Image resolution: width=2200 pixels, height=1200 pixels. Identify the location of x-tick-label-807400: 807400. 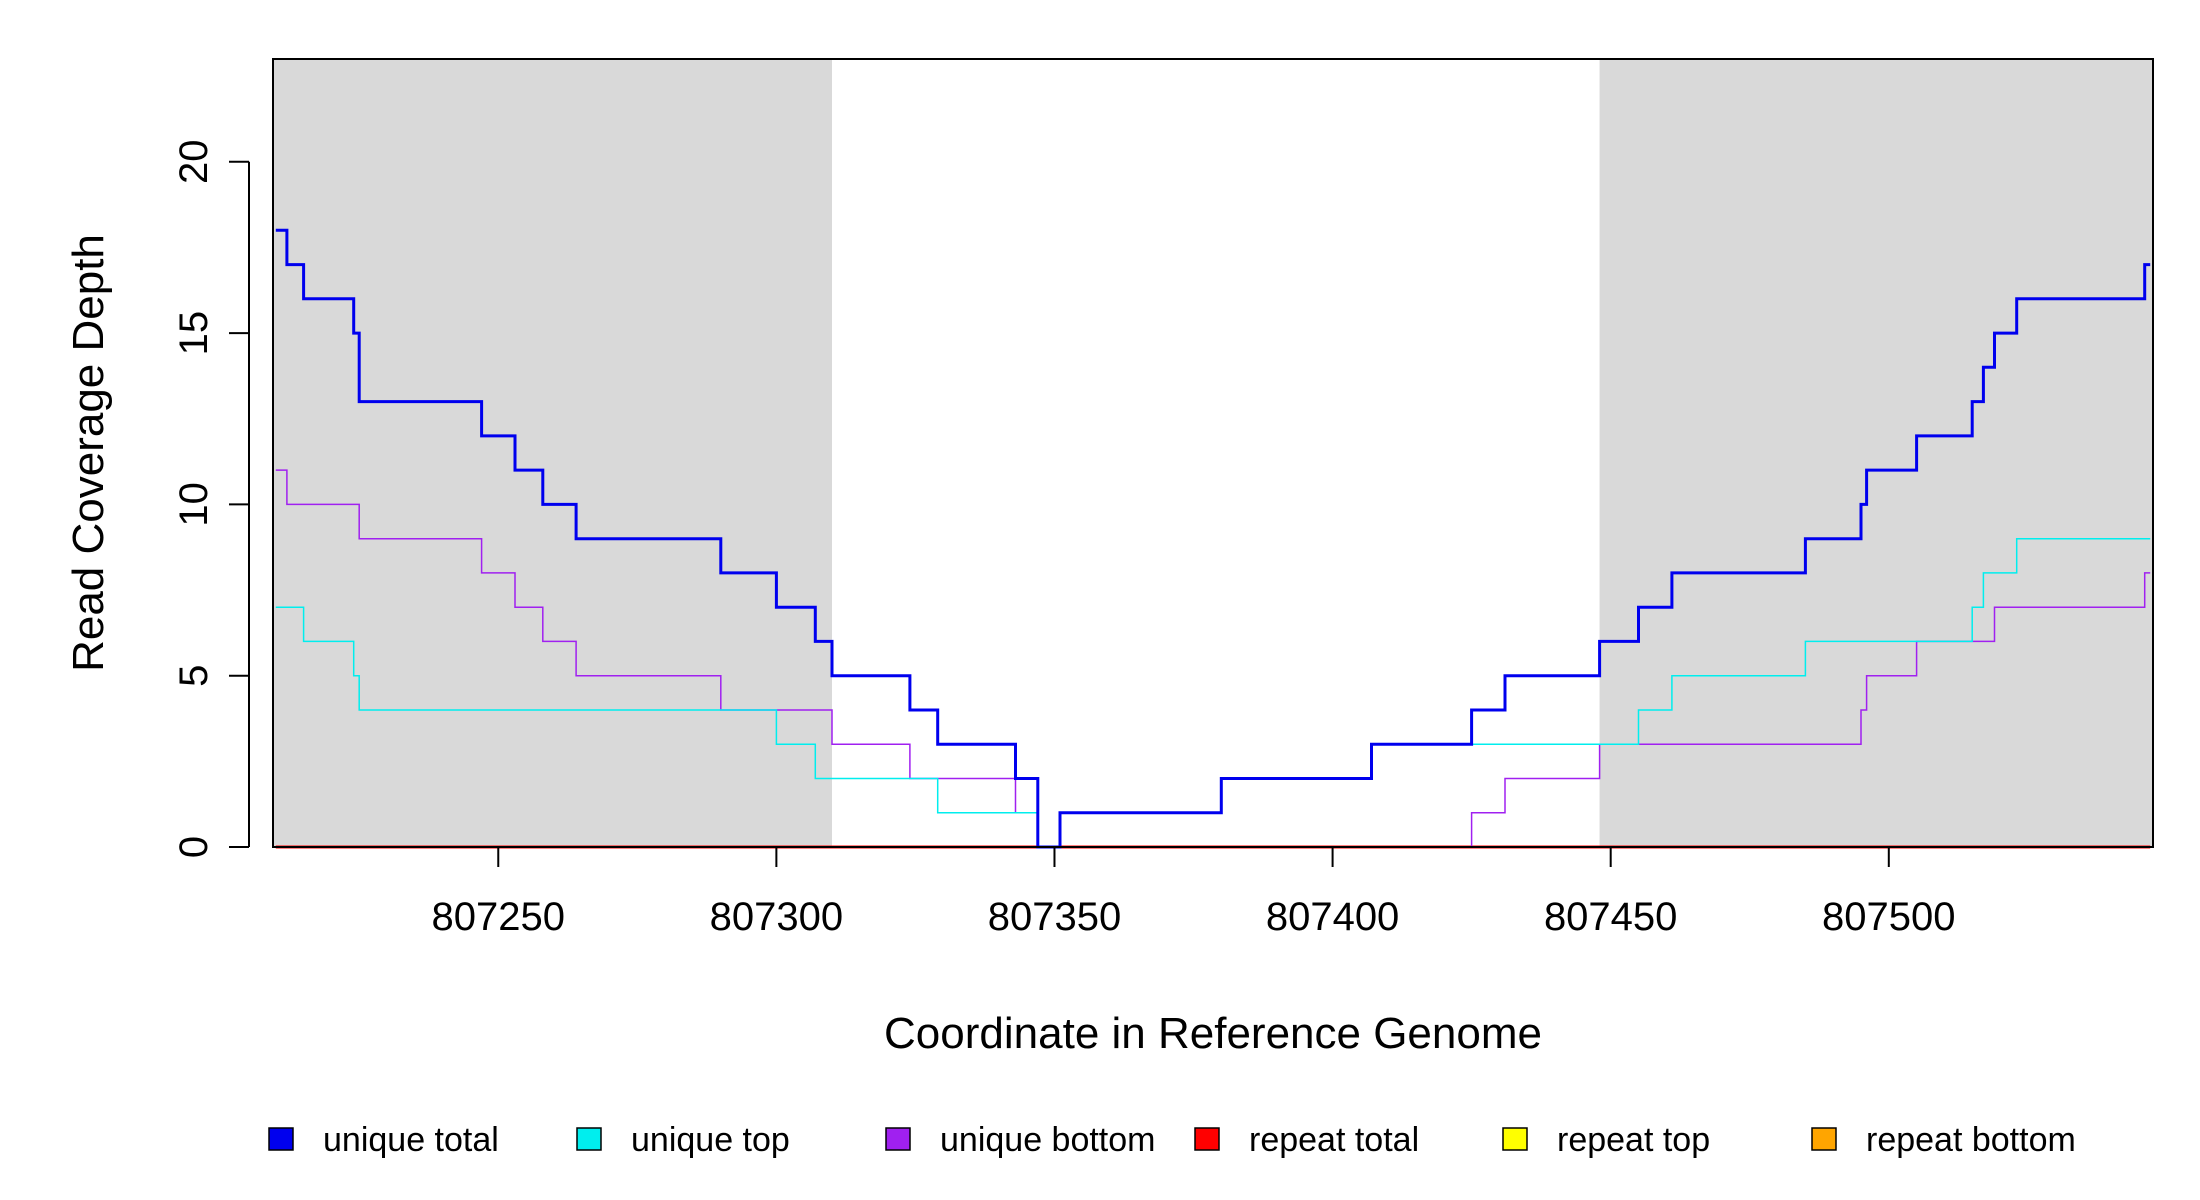
(1332, 917).